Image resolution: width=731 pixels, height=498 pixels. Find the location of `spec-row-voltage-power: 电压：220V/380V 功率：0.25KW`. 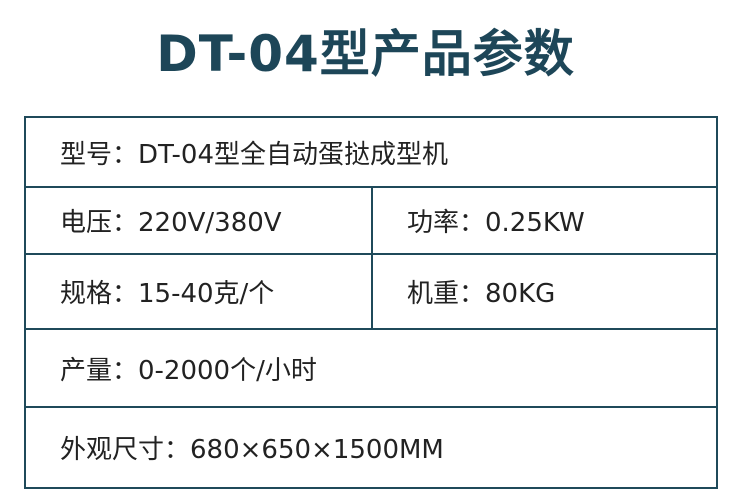

spec-row-voltage-power: 电压：220V/380V 功率：0.25KW is located at coordinates (371, 221).